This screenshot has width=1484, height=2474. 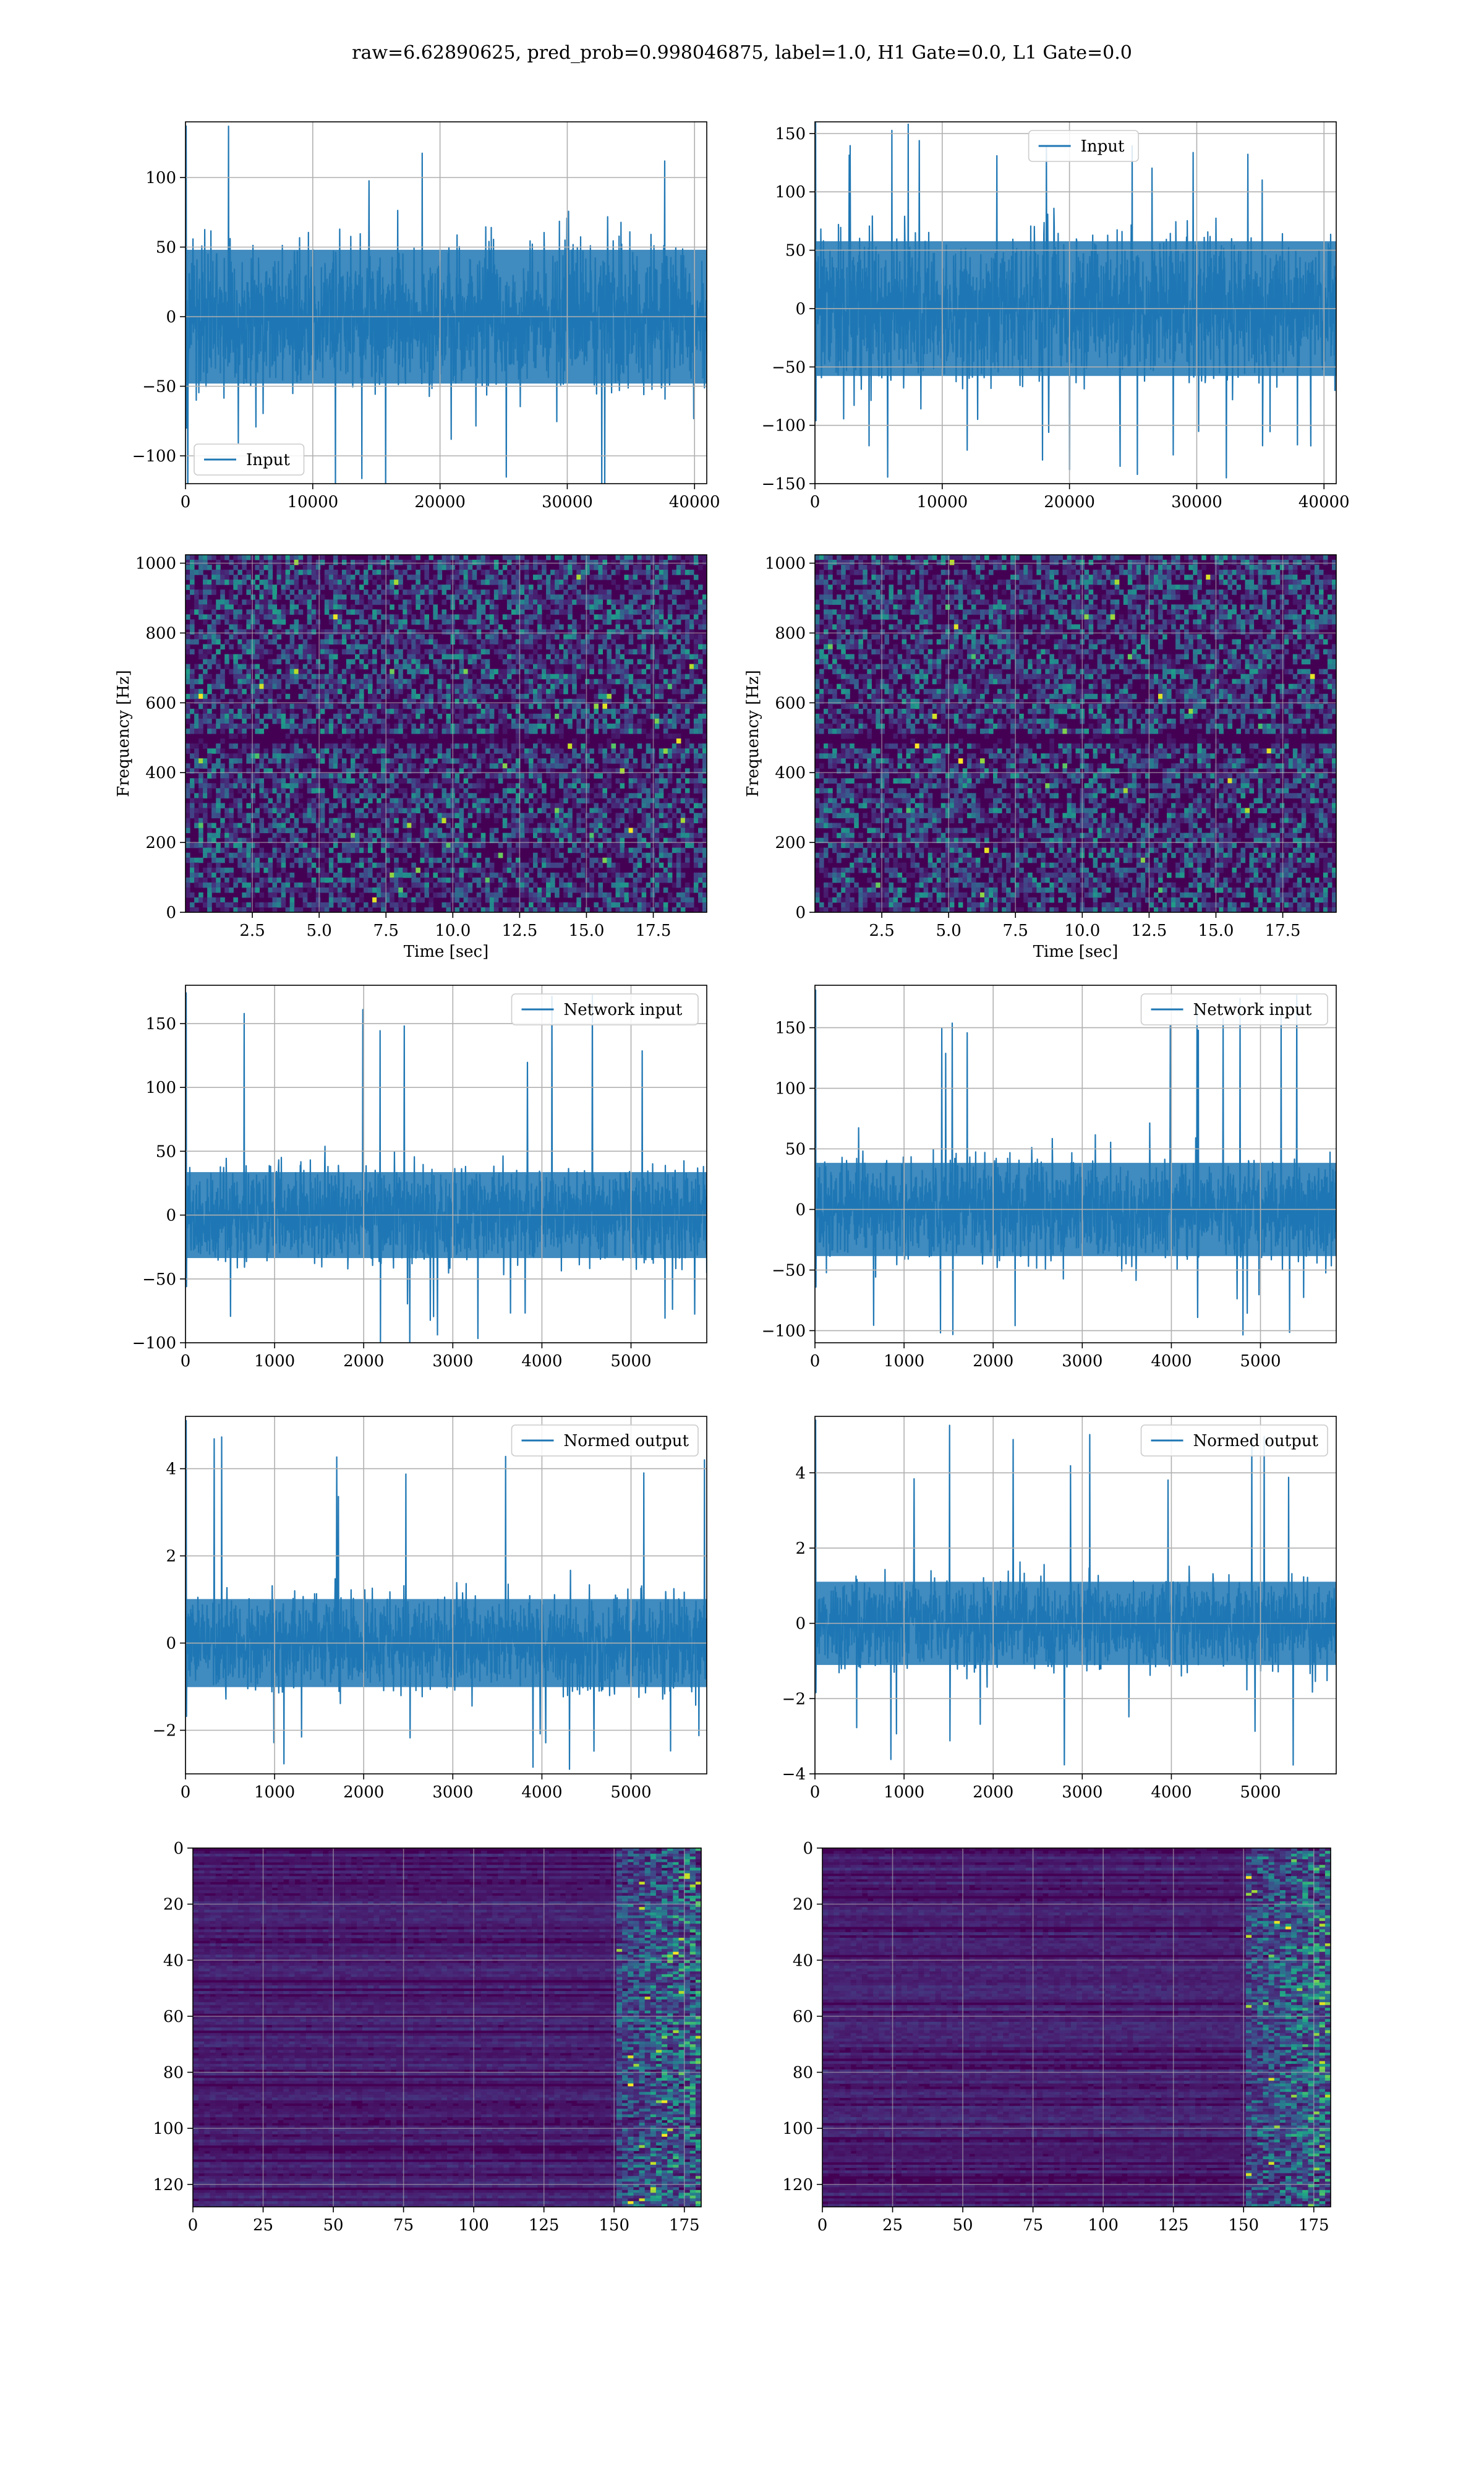 I want to click on l1-normed-output-grid, so click(x=1075, y=1595).